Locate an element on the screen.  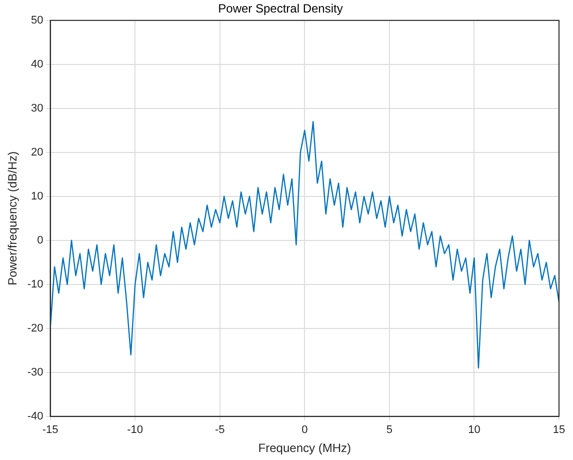
y-tick-label: 30 is located at coordinates (37, 108).